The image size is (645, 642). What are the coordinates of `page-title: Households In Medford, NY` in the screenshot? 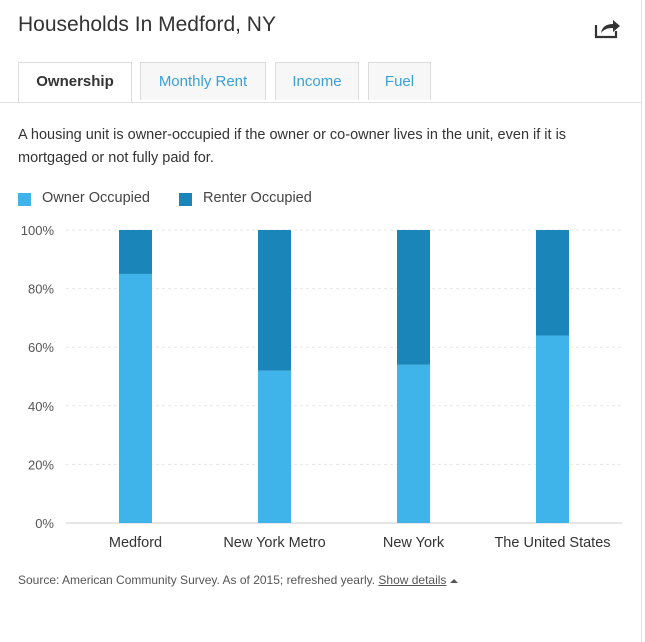 It's located at (147, 24).